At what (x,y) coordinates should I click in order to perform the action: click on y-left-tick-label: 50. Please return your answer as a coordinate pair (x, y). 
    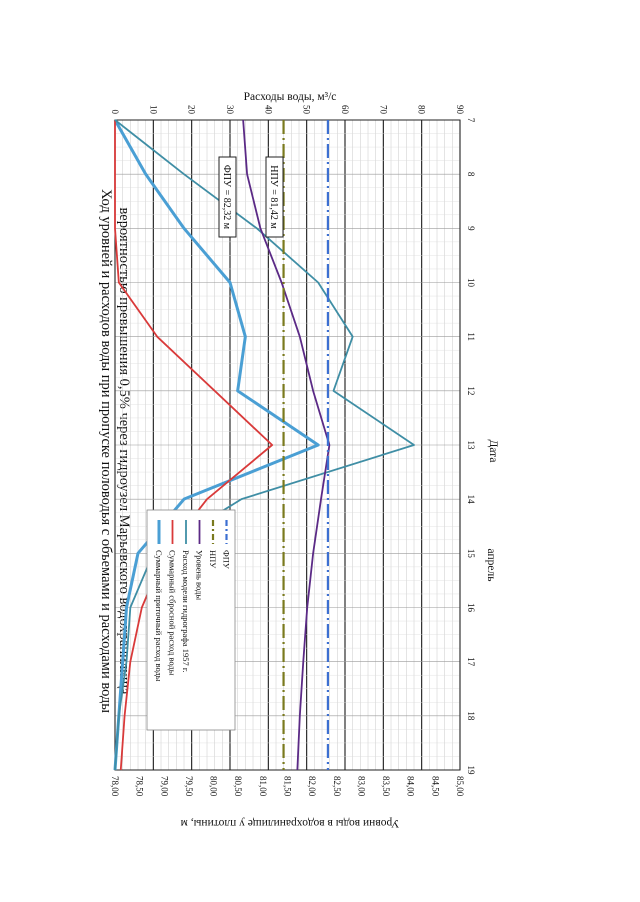
    Looking at the image, I should click on (307, 110).